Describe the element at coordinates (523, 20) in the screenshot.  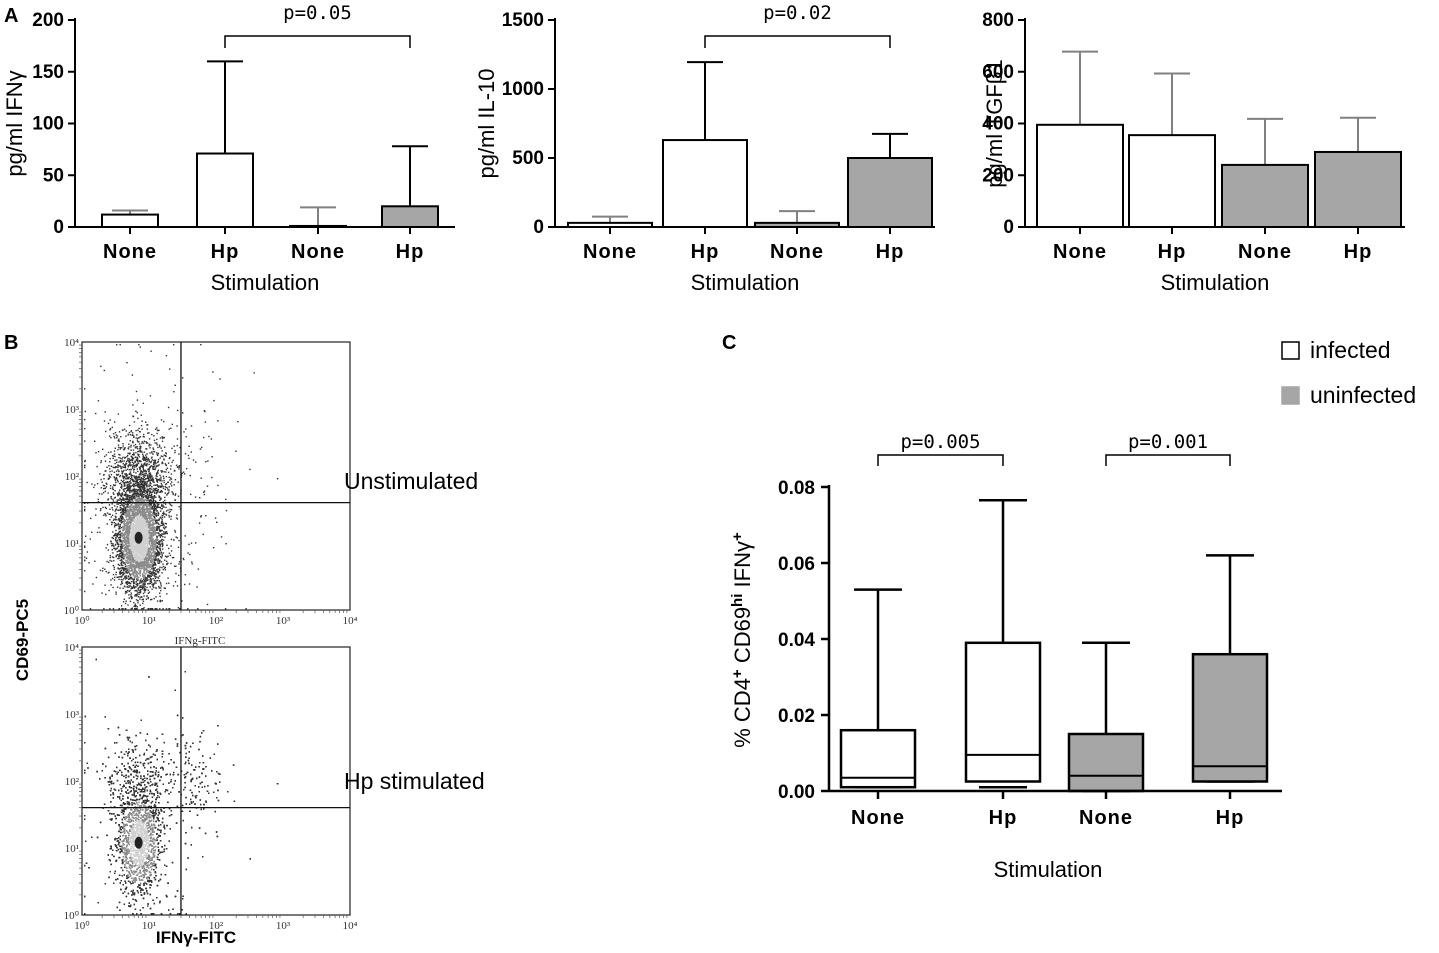
I see `y-tick-label: 1500` at that location.